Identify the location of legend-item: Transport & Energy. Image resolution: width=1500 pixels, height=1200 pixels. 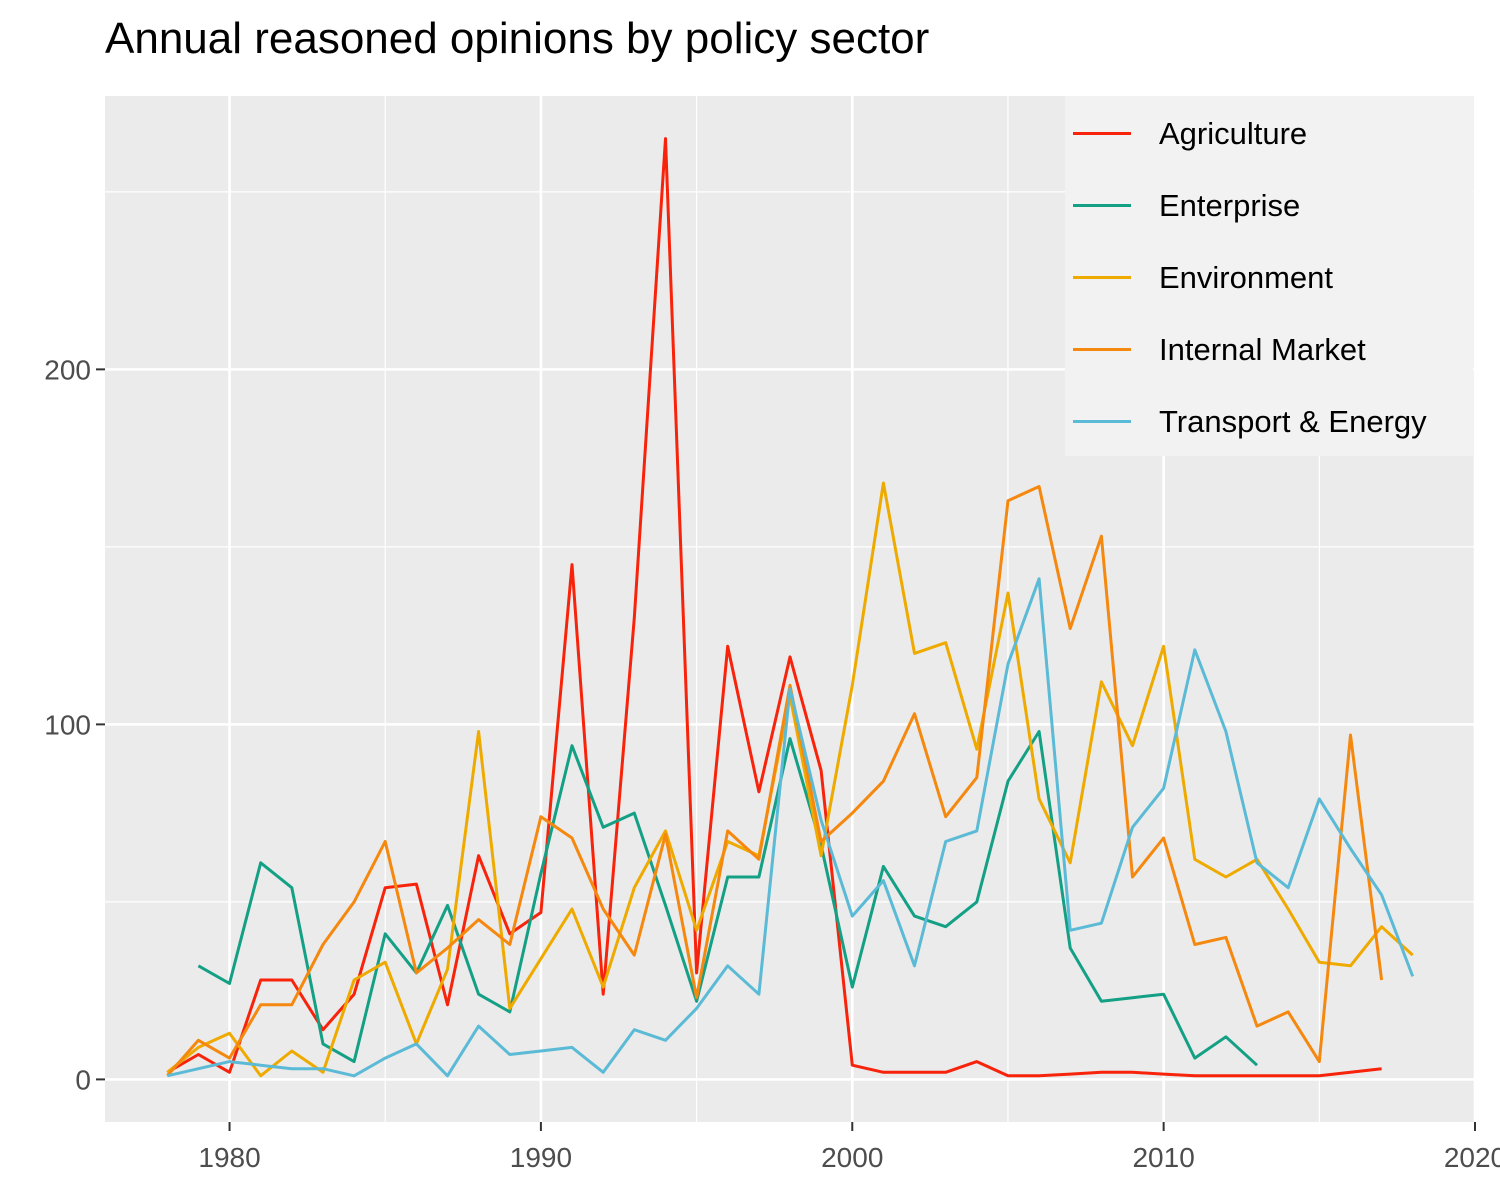
(1269, 422).